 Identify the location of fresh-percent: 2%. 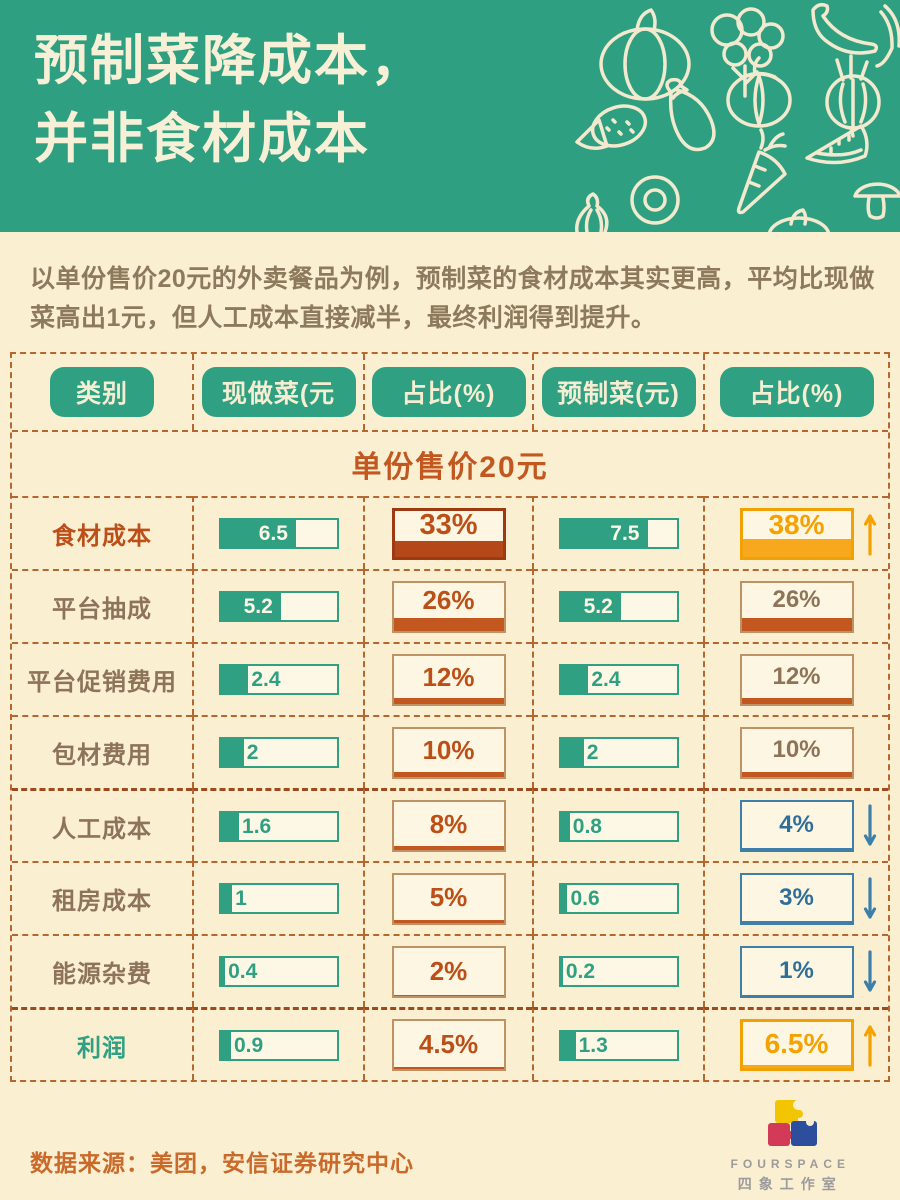
(448, 971).